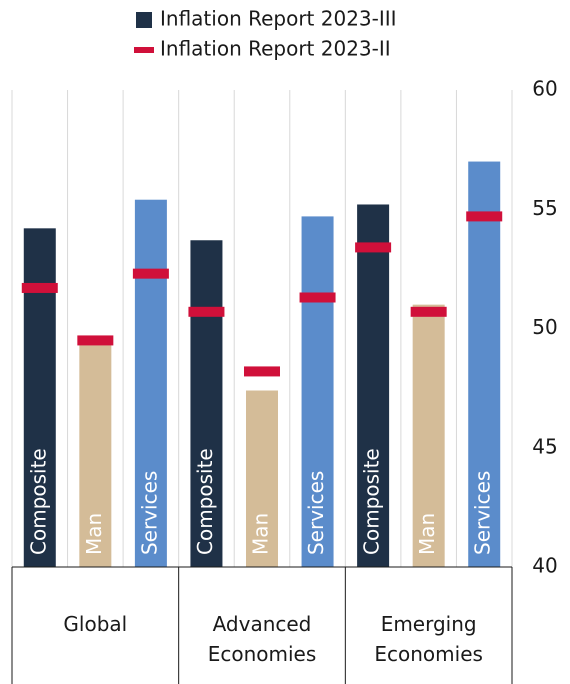 The width and height of the screenshot is (570, 684). Describe the element at coordinates (544, 566) in the screenshot. I see `y-tick-label: 40` at that location.